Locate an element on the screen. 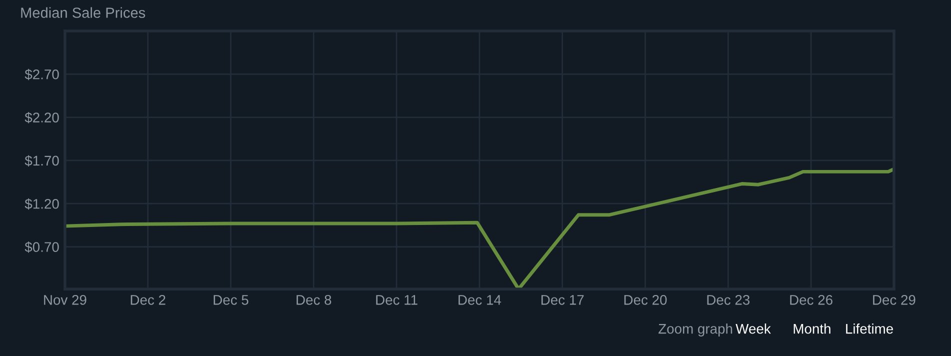 The width and height of the screenshot is (951, 356). y-tick-label: $1.20 is located at coordinates (41, 204).